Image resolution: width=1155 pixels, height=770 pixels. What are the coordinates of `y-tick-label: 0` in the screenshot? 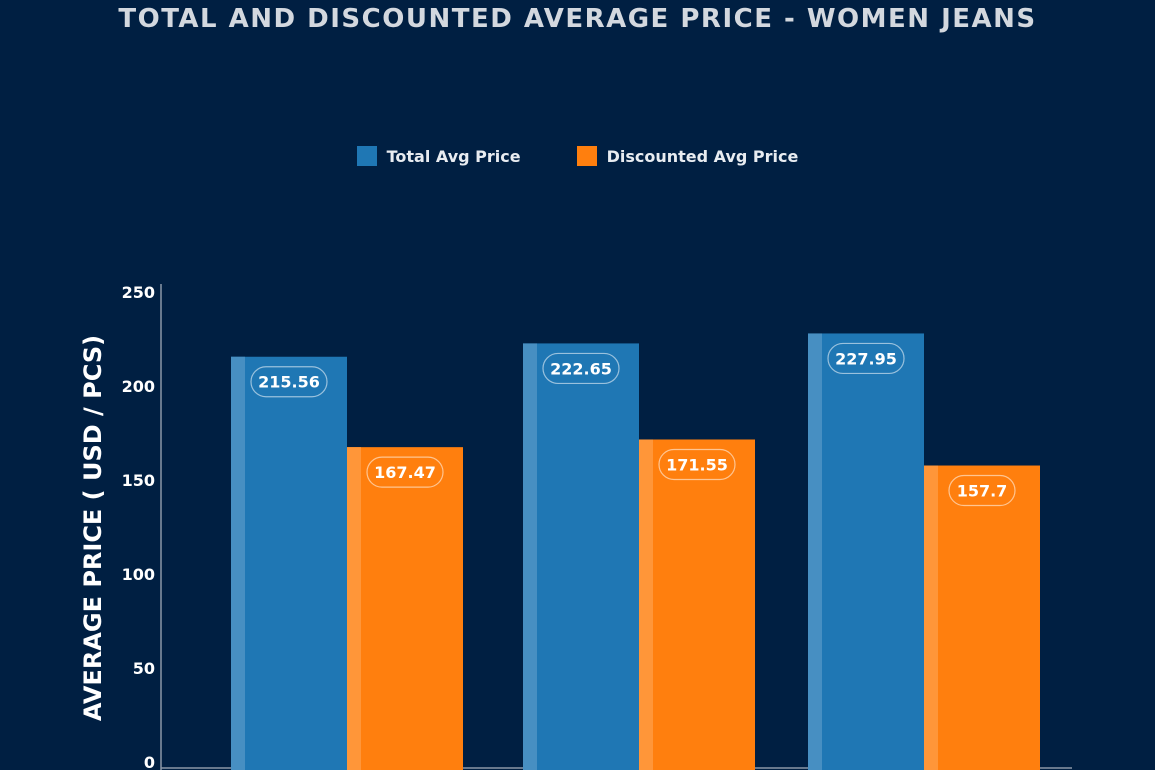 It's located at (149, 761).